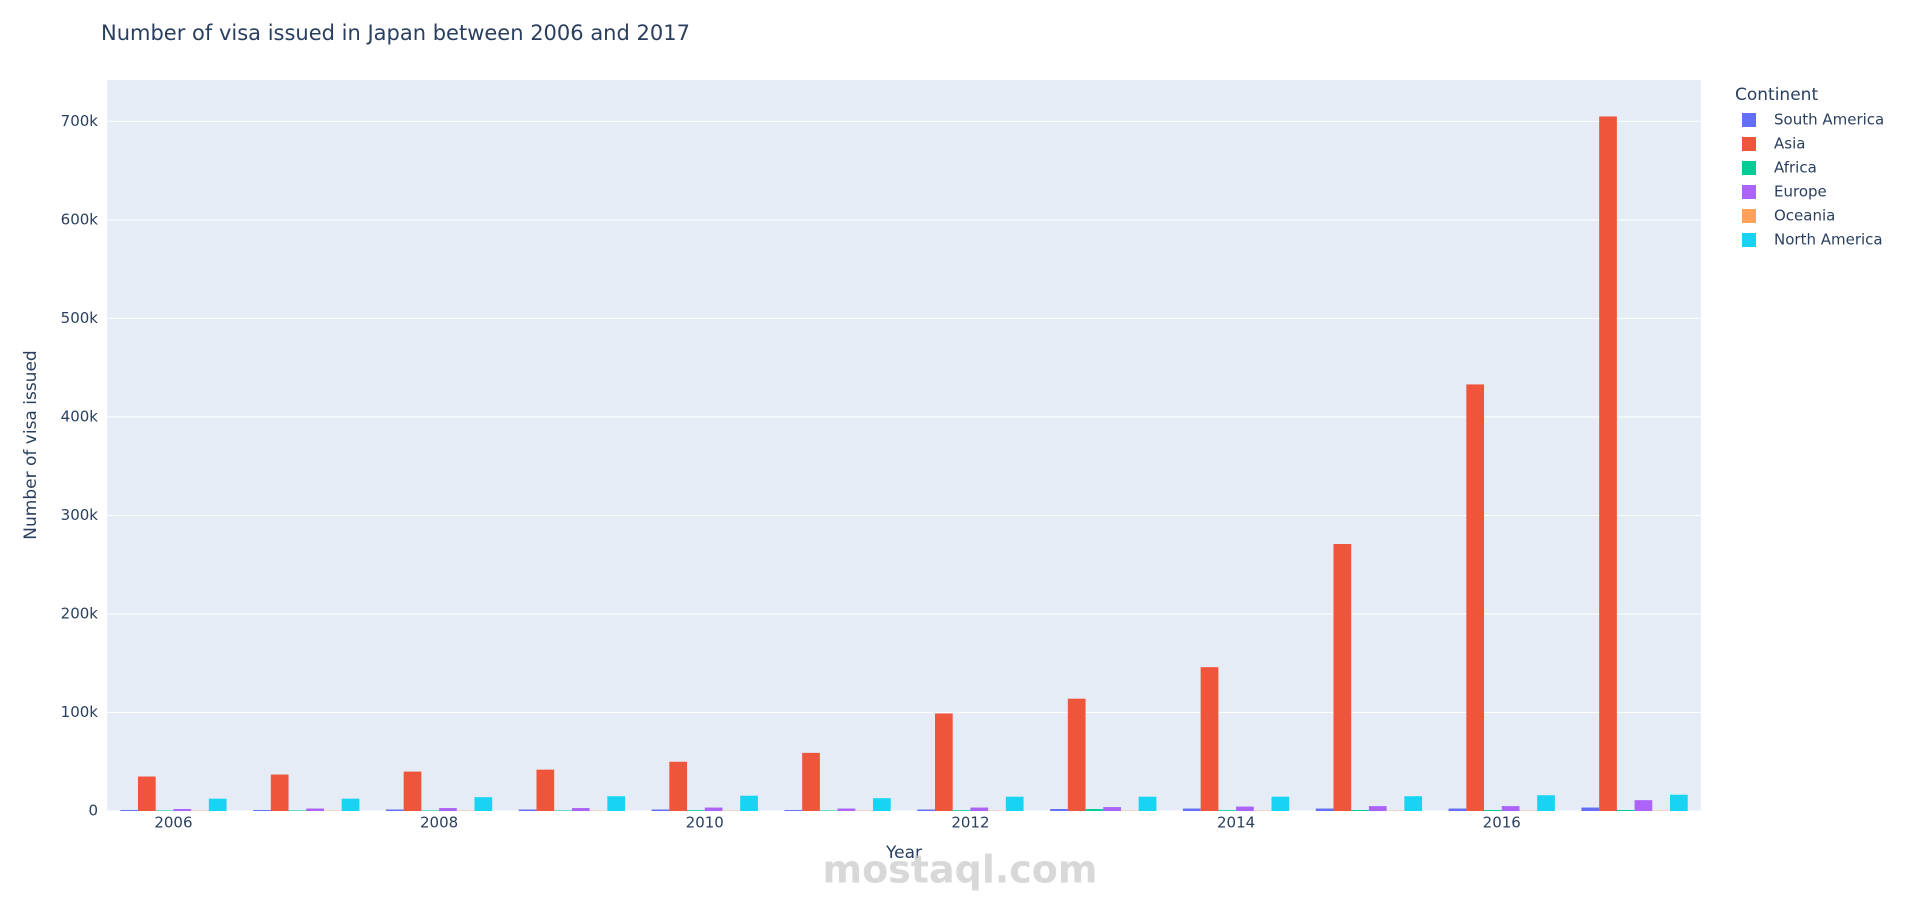 Image resolution: width=1914 pixels, height=908 pixels. What do you see at coordinates (80, 416) in the screenshot?
I see `y-tick-label: 400k` at bounding box center [80, 416].